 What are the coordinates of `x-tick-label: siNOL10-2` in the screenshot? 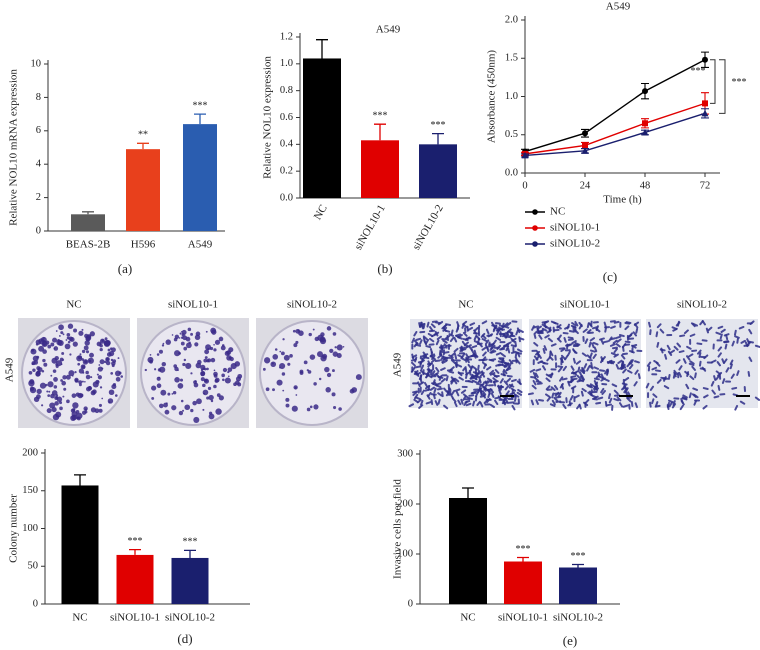 It's located at (427, 227).